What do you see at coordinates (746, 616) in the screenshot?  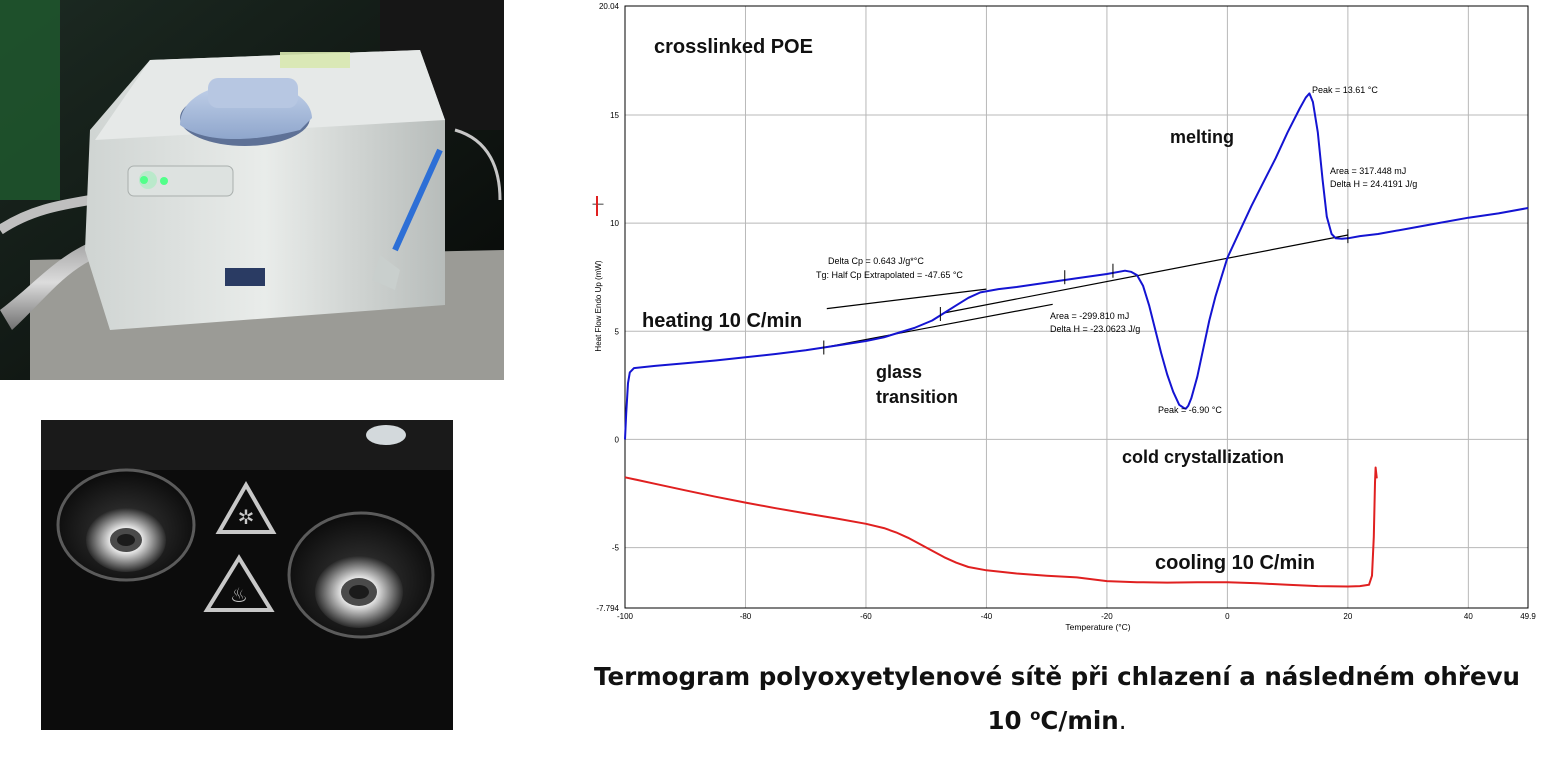 I see `x-tick-label: -80` at bounding box center [746, 616].